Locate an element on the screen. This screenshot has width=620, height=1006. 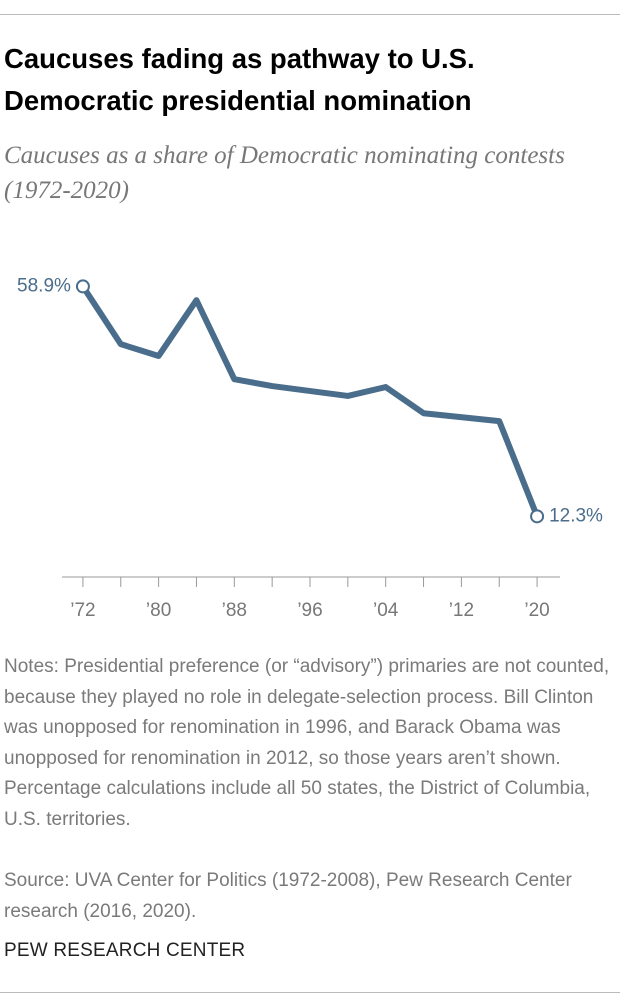
x-tick-label: ’80 is located at coordinates (158, 610).